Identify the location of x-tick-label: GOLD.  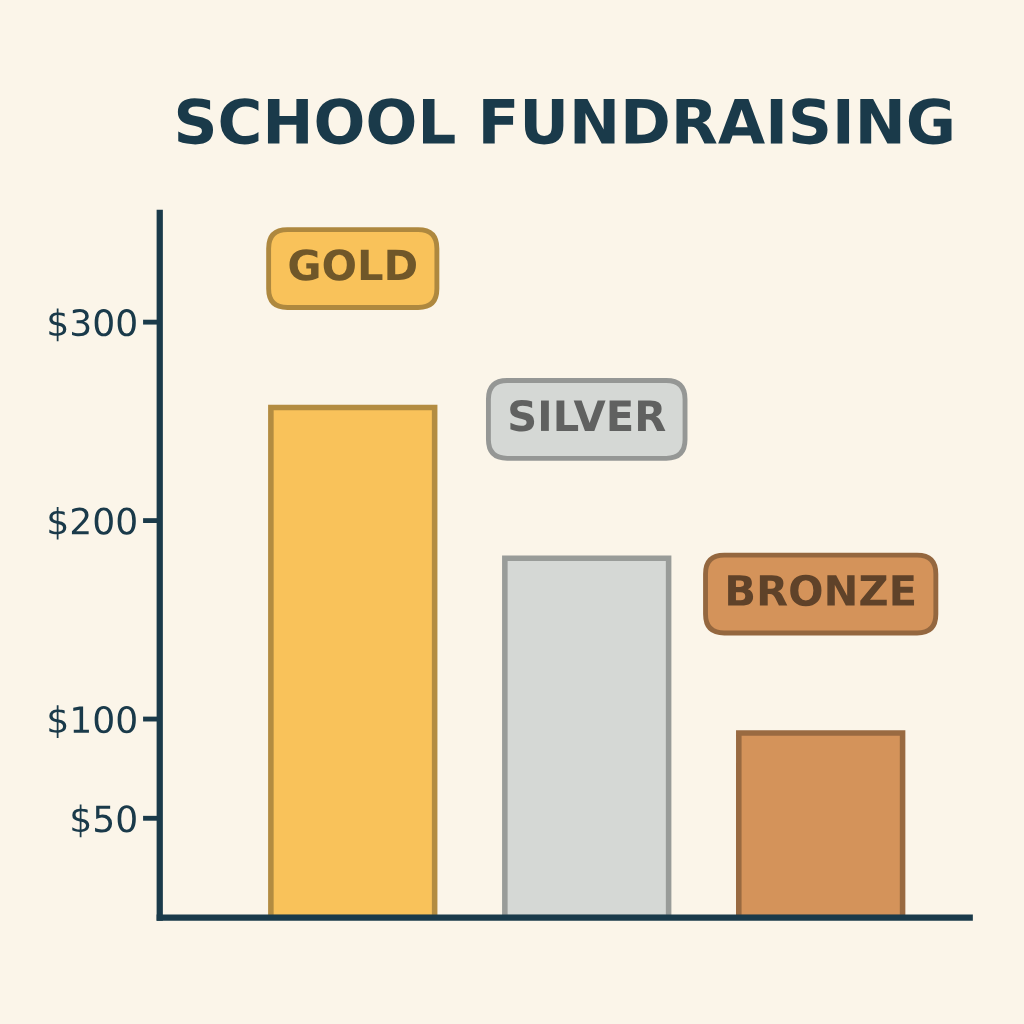
(352, 265).